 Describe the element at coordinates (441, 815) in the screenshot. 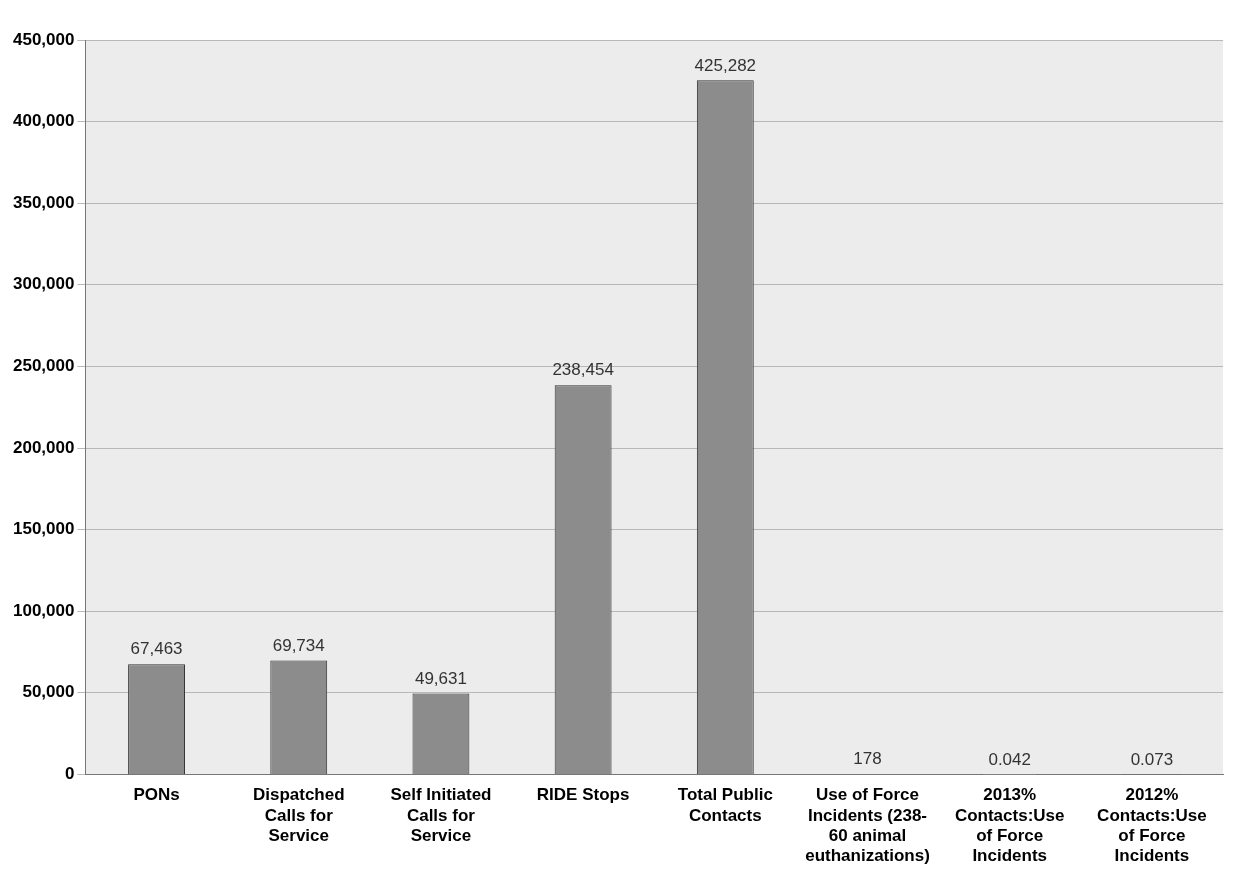

I see `x-tick-label: Self Initiated Calls for Service` at that location.